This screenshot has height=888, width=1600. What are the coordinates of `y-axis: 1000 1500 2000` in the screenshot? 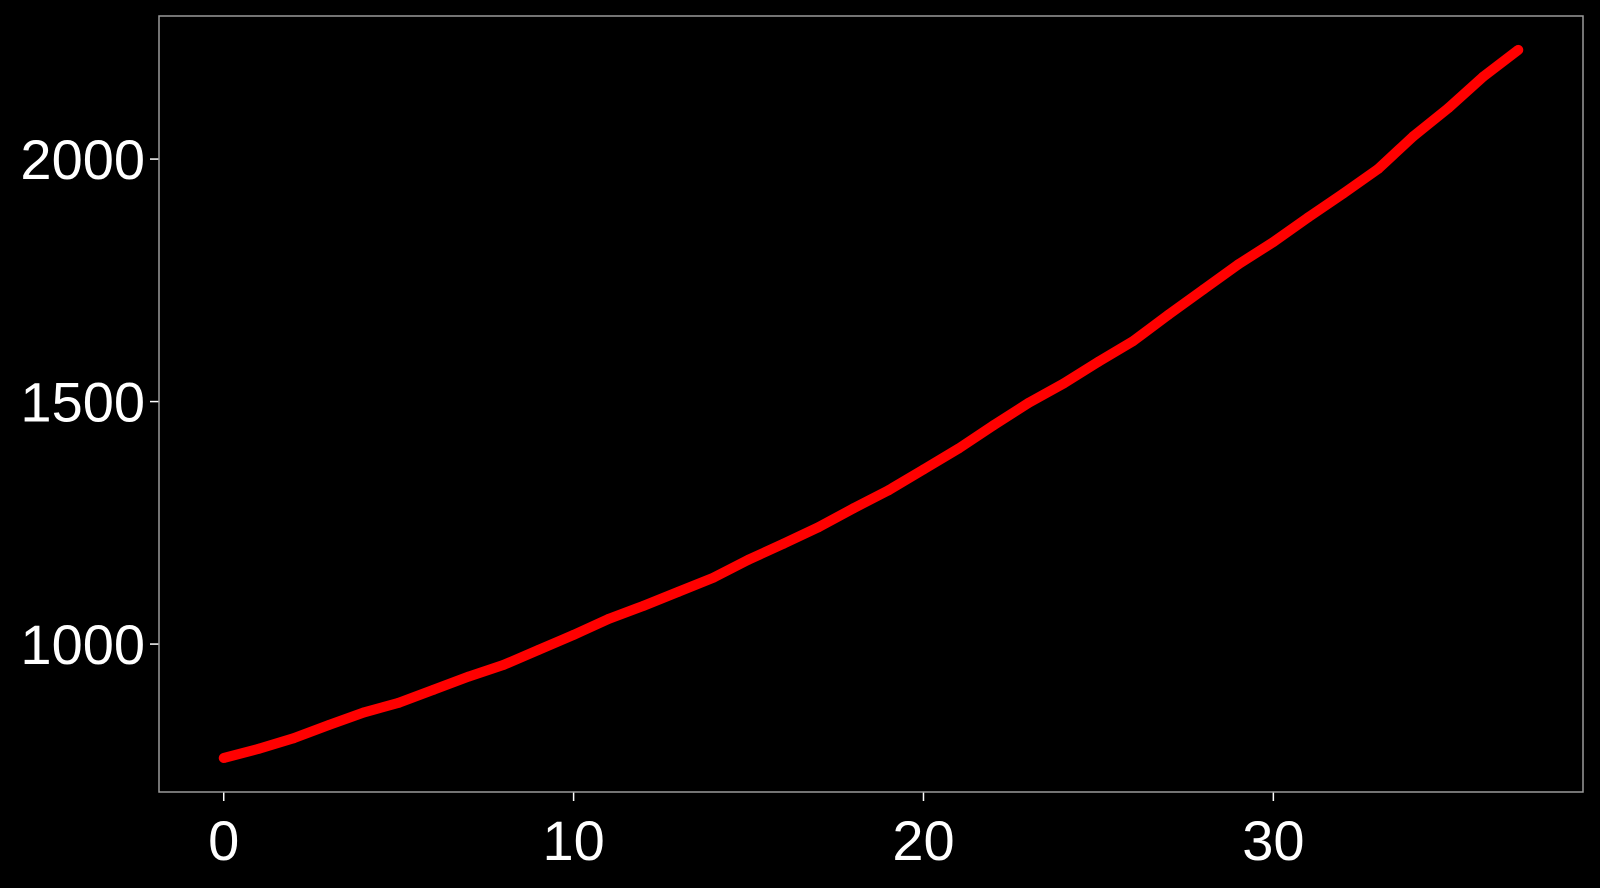 It's located at (89, 402).